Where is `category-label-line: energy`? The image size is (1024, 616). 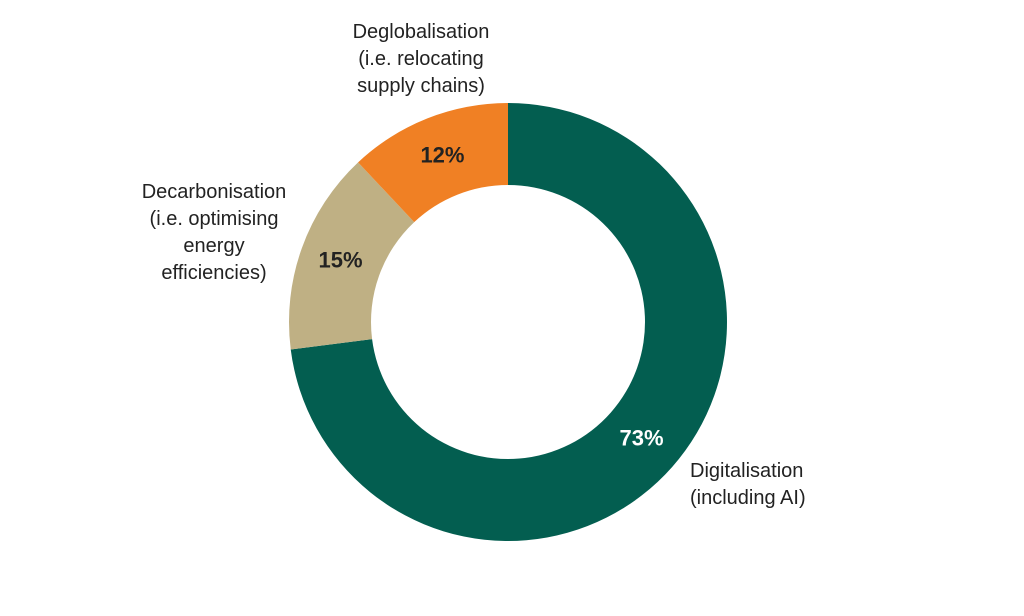
category-label-line: energy is located at coordinates (213, 246).